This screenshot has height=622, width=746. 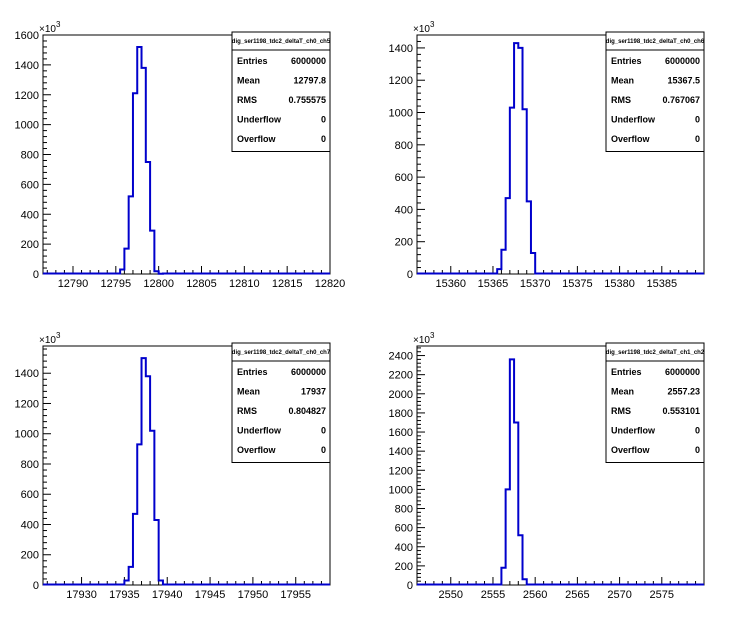 What do you see at coordinates (619, 595) in the screenshot?
I see `x-tick-label: 2570` at bounding box center [619, 595].